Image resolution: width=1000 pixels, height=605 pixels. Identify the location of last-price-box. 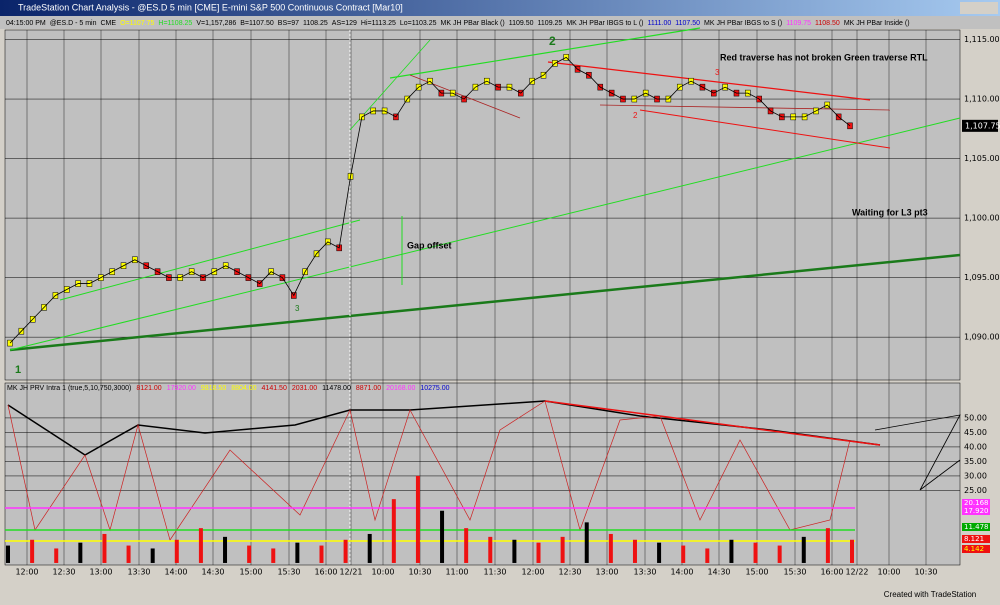
(980, 125).